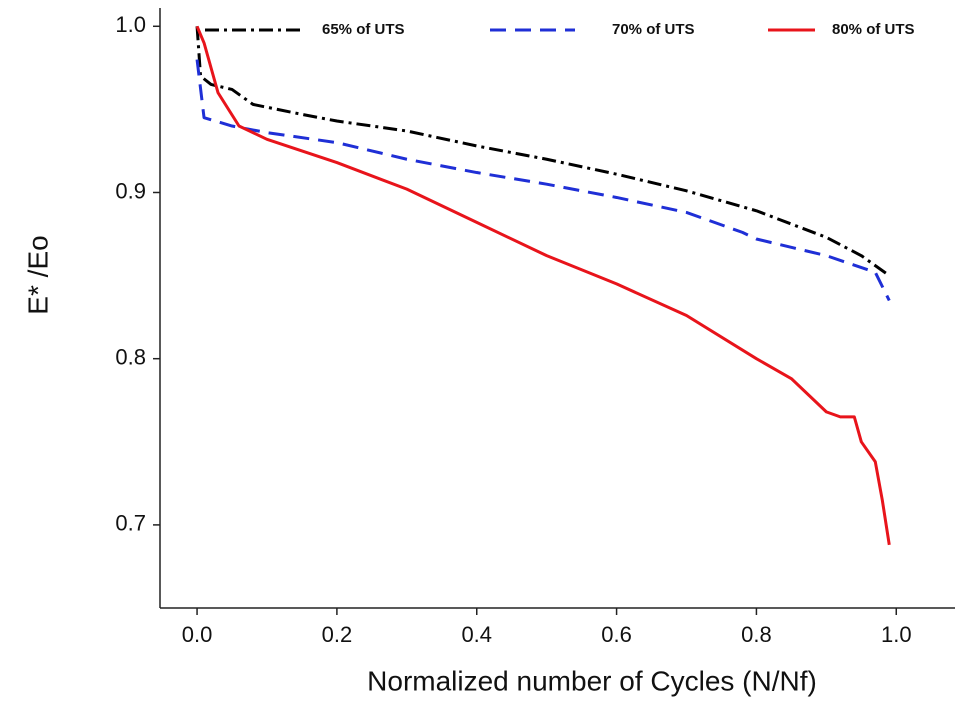 This screenshot has height=702, width=956. Describe the element at coordinates (616, 634) in the screenshot. I see `x-tick-label: 0.6` at that location.